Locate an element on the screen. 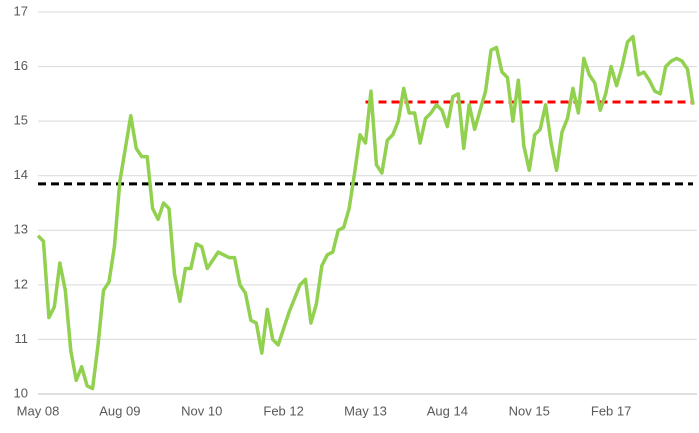 The height and width of the screenshot is (433, 699). x-tick-label: May 08 is located at coordinates (38, 410).